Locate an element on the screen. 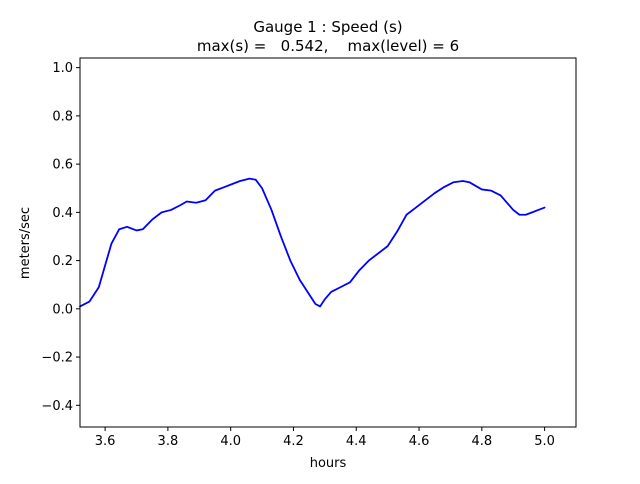  x-tick-label: 4.4 is located at coordinates (356, 441).